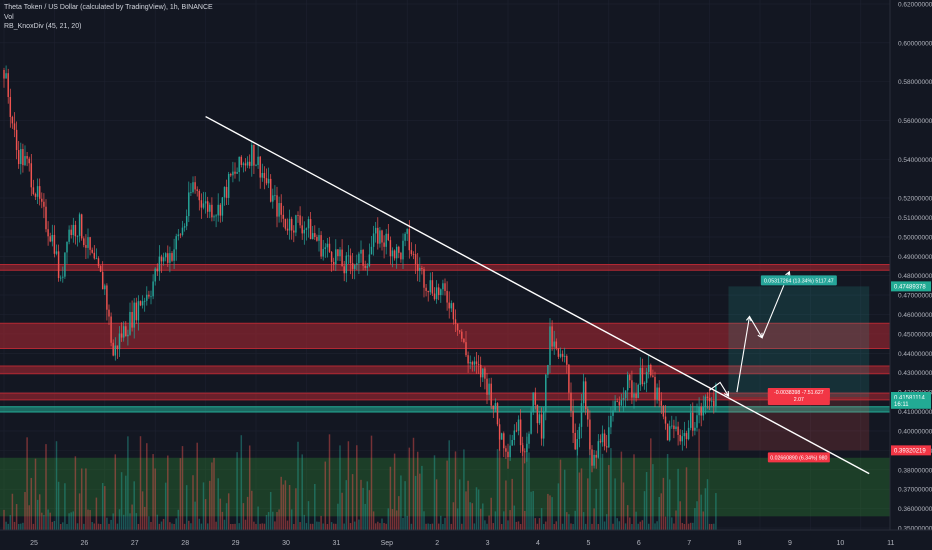 This screenshot has width=932, height=550. Describe the element at coordinates (466, 540) in the screenshot. I see `time-axis` at that location.